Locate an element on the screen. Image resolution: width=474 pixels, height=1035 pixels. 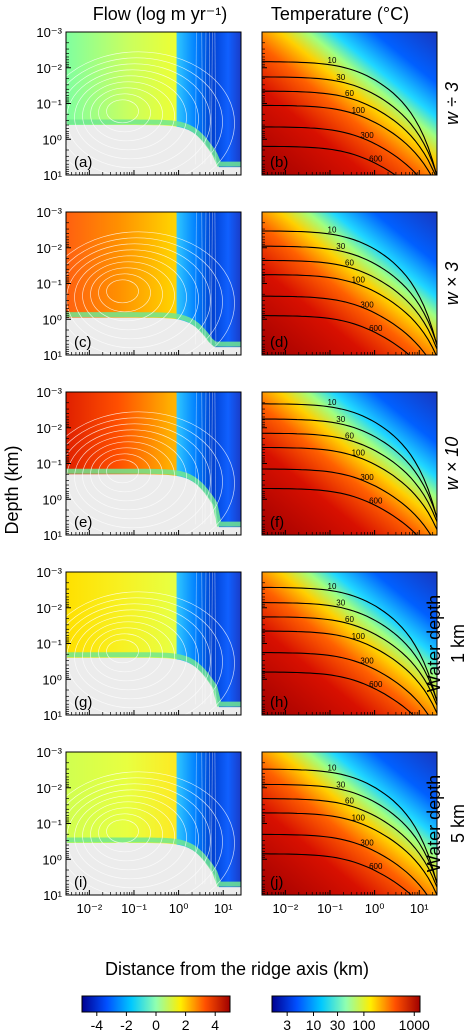
flow-panel: (c) is located at coordinates (153, 283).